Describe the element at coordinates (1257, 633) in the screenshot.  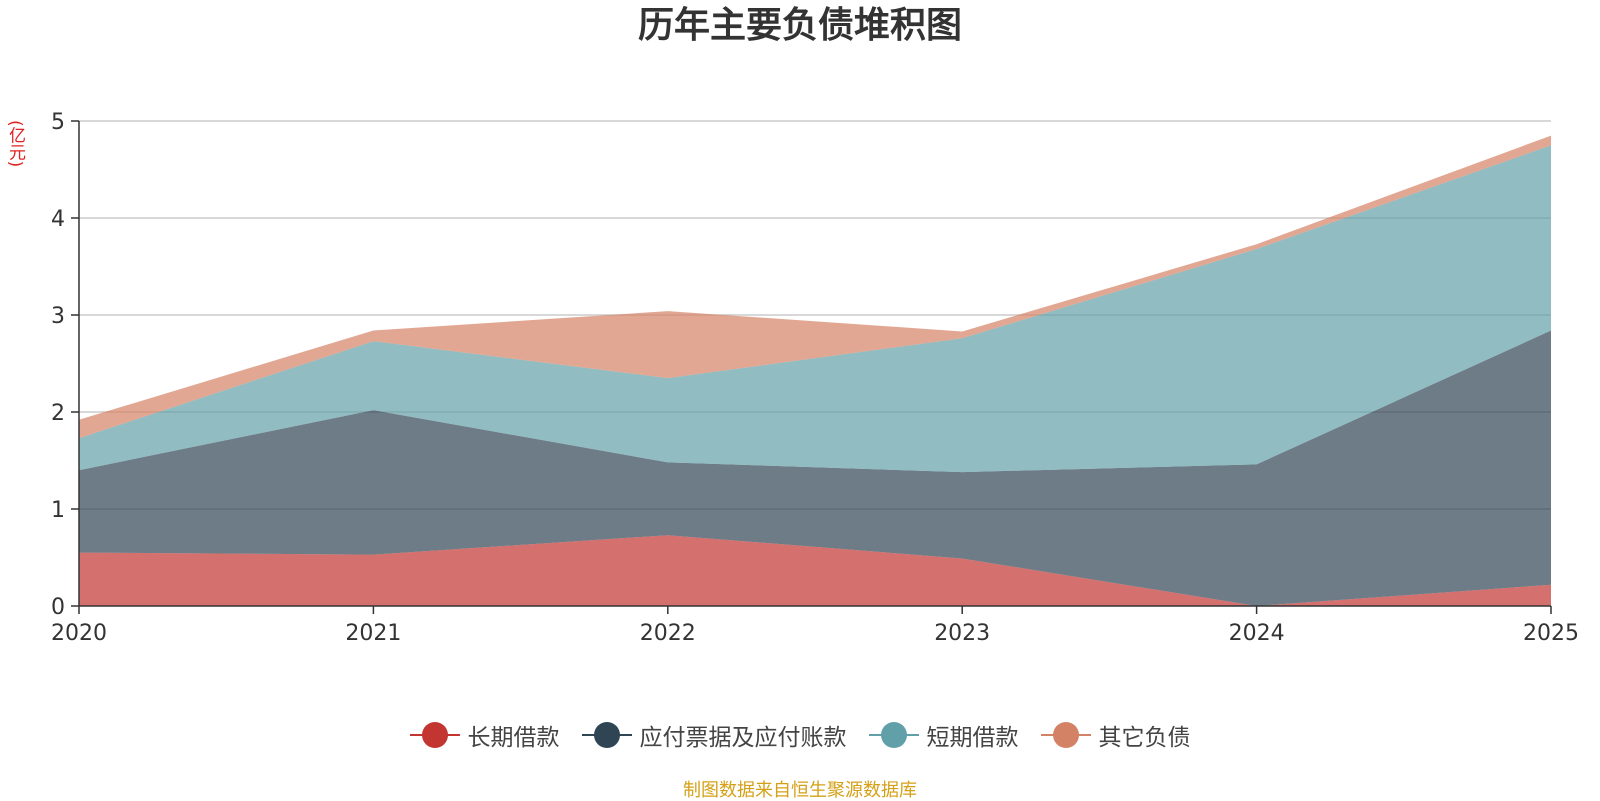
I see `x-tick-label: 2024` at that location.